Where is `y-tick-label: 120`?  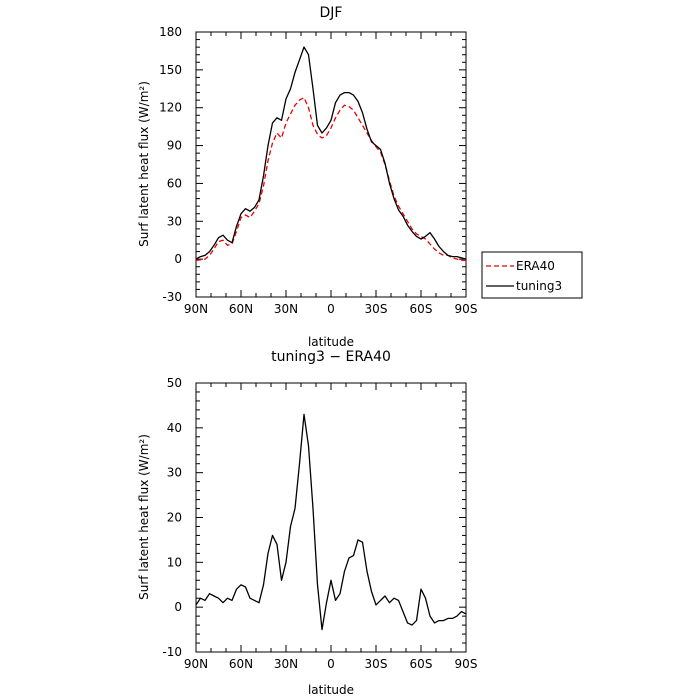
y-tick-label: 120 is located at coordinates (170, 108).